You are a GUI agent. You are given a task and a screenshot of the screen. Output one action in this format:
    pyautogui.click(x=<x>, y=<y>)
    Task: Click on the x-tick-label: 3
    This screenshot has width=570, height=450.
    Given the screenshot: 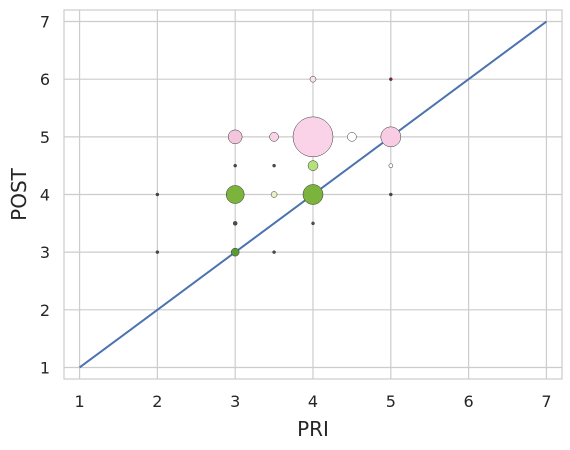 What is the action you would take?
    pyautogui.click(x=235, y=401)
    